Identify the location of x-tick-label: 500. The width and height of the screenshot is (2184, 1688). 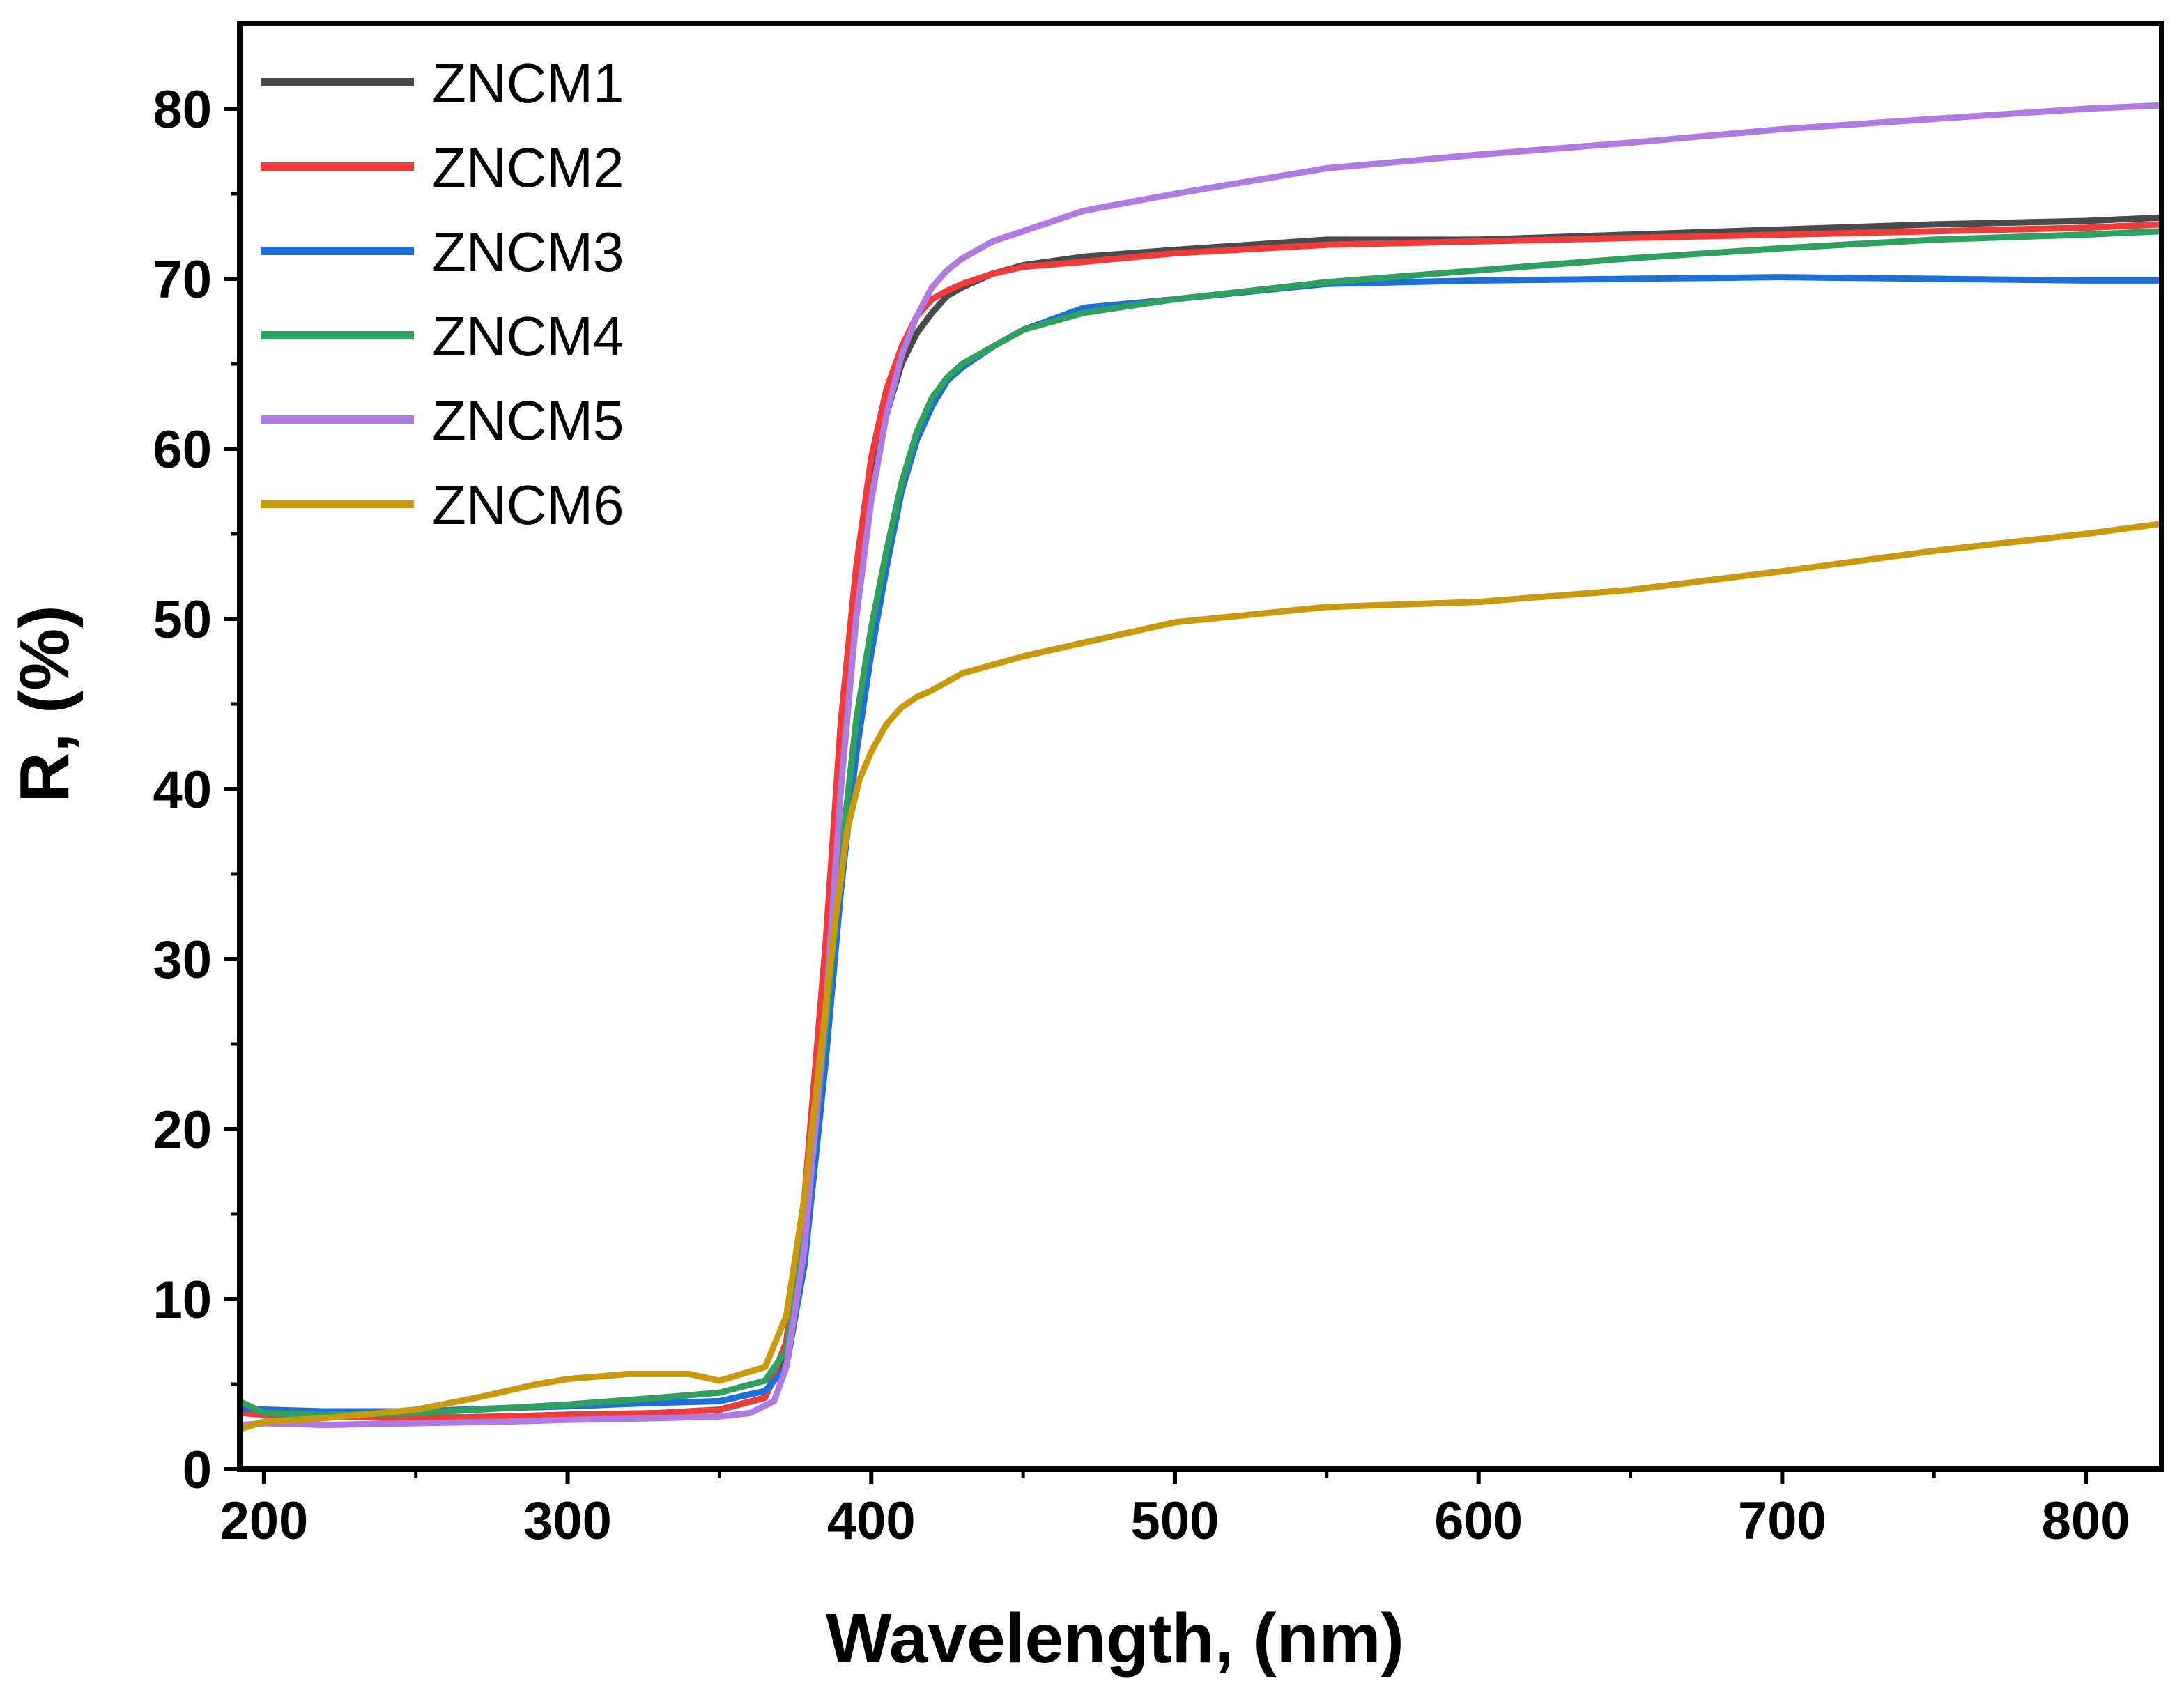
(1175, 1521).